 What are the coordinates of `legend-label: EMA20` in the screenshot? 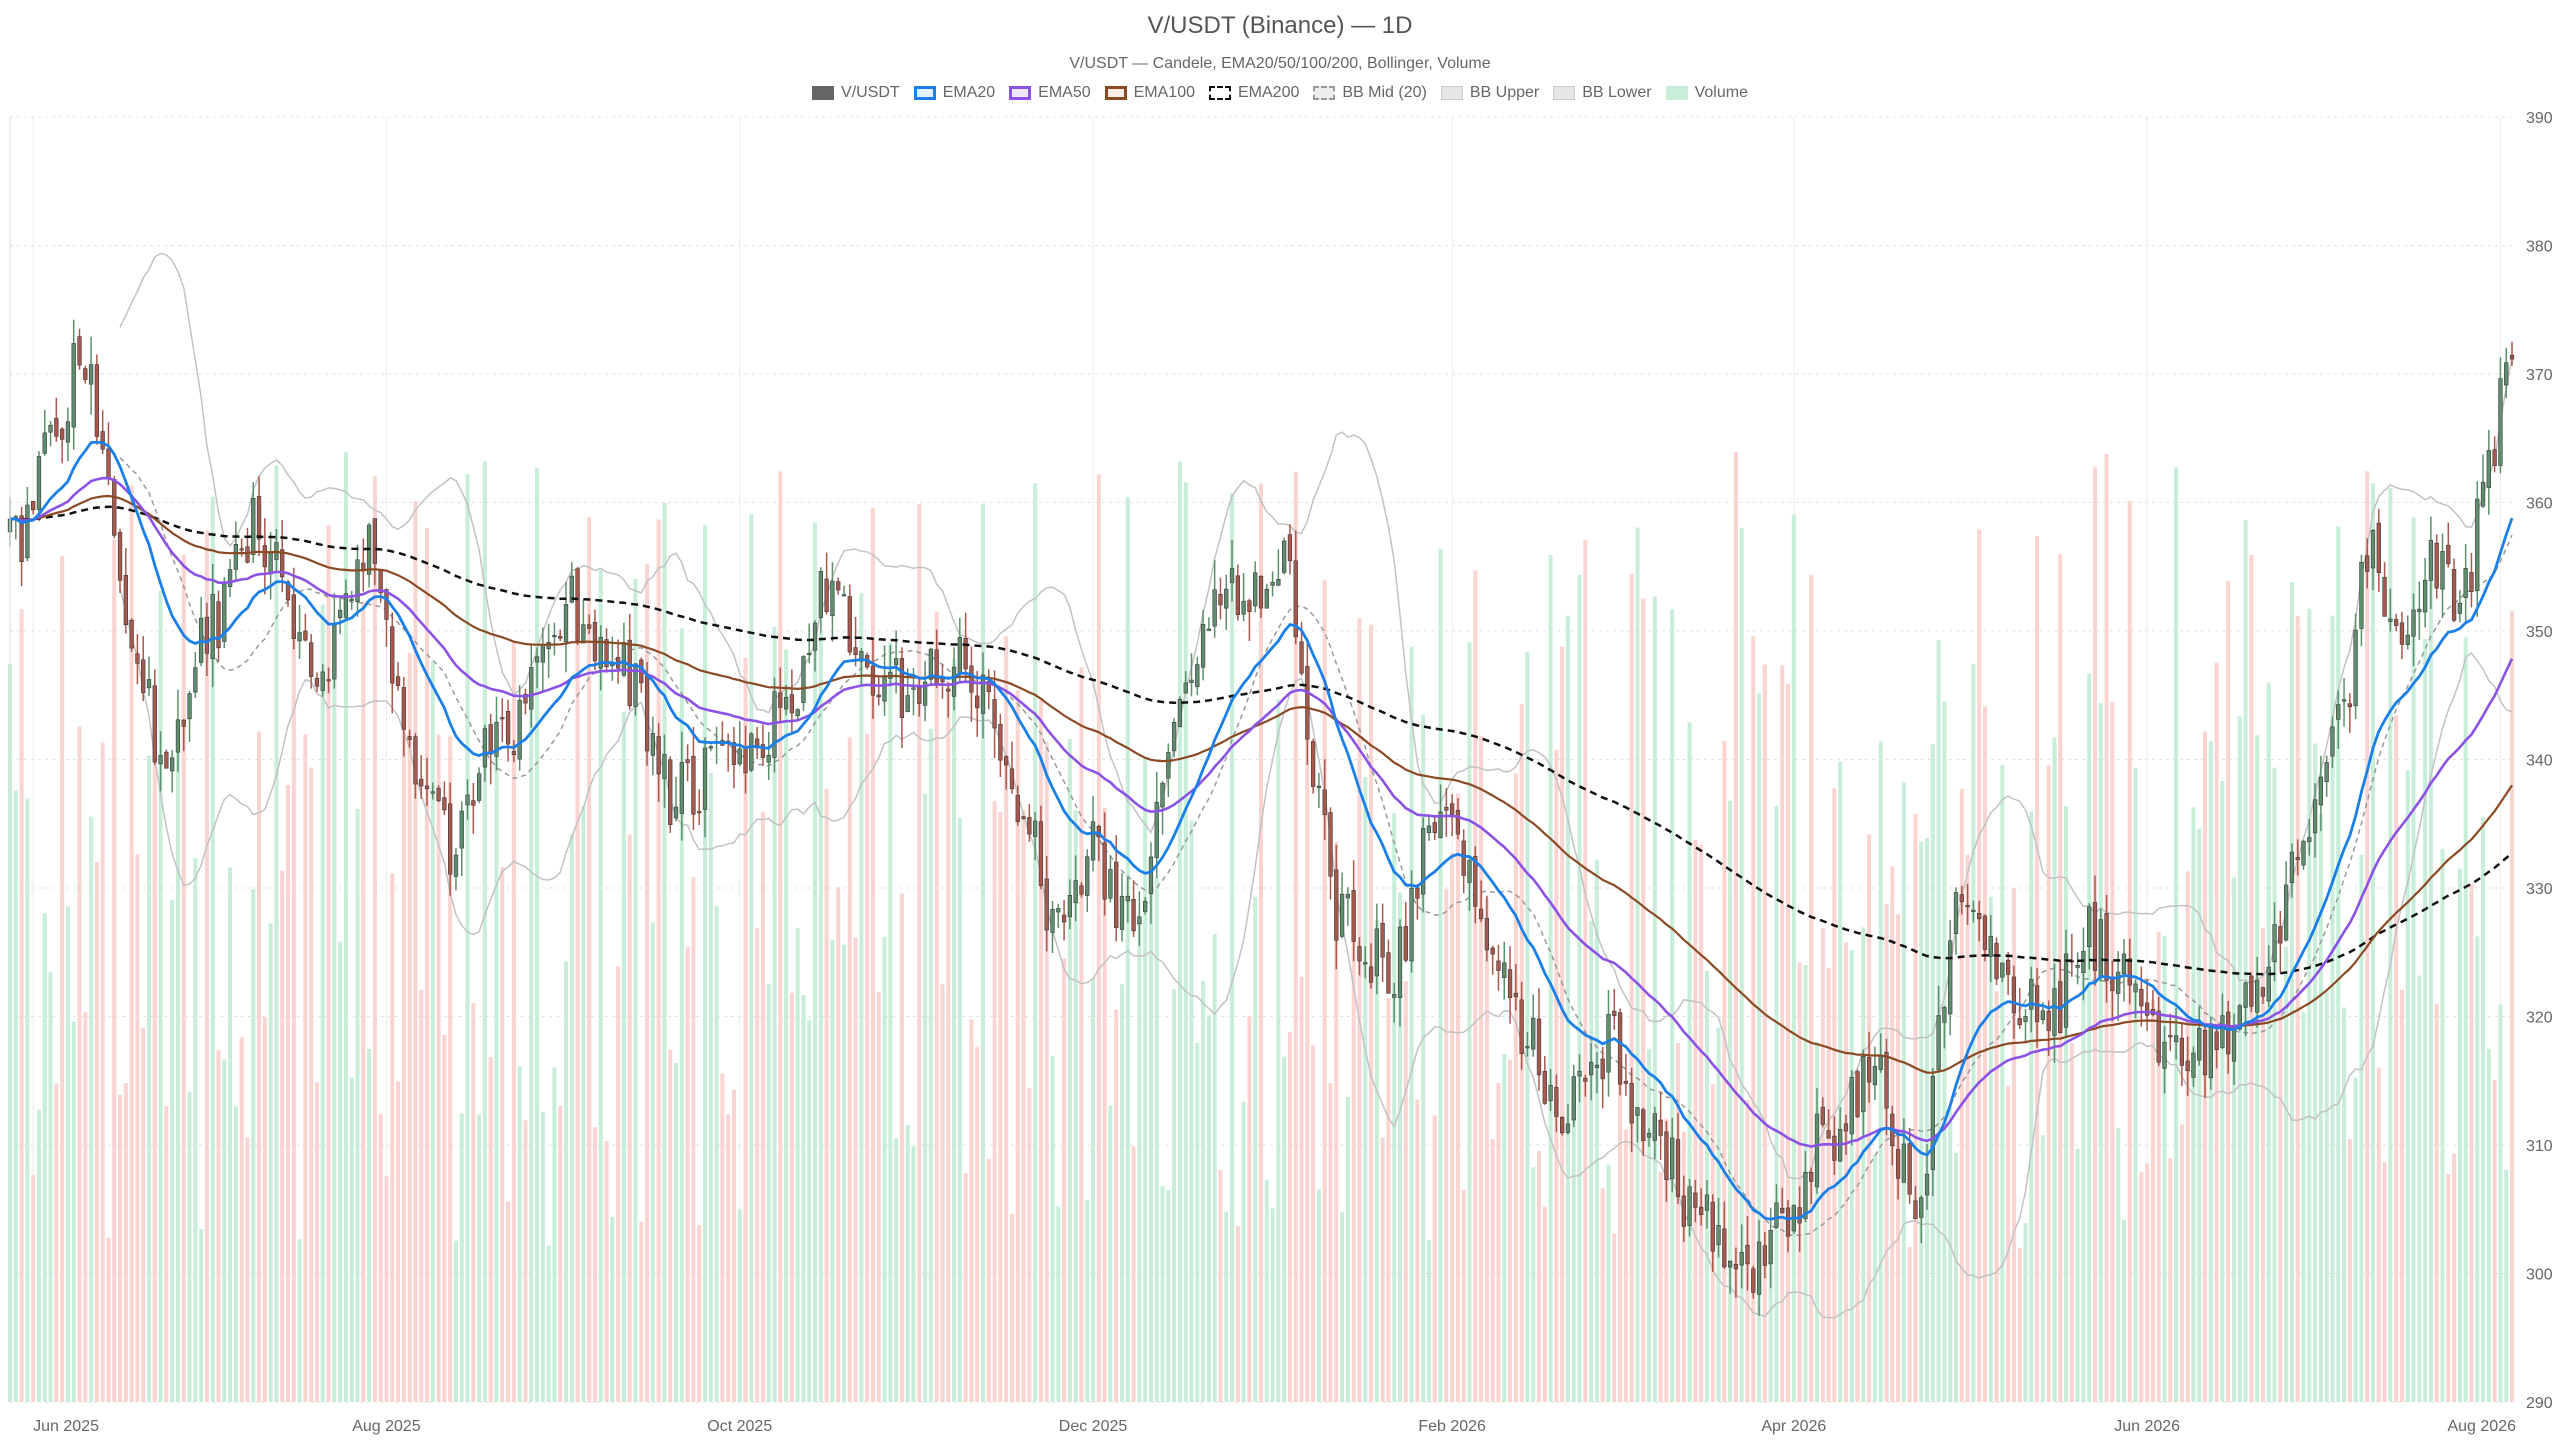 It's located at (969, 92).